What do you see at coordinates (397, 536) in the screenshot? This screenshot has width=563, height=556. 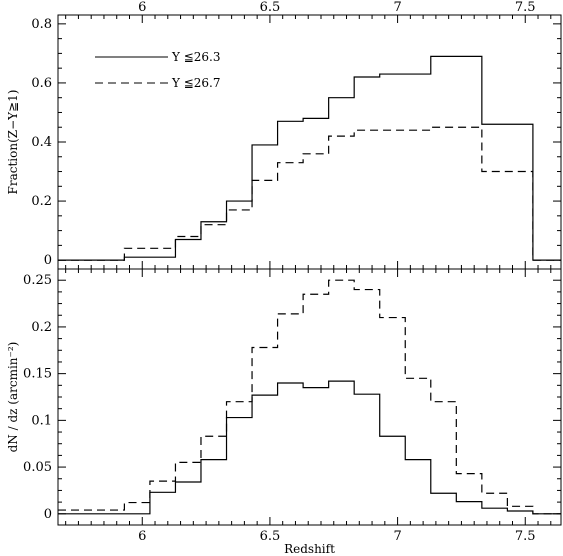 I see `bottom-x-tick-label: 7` at bounding box center [397, 536].